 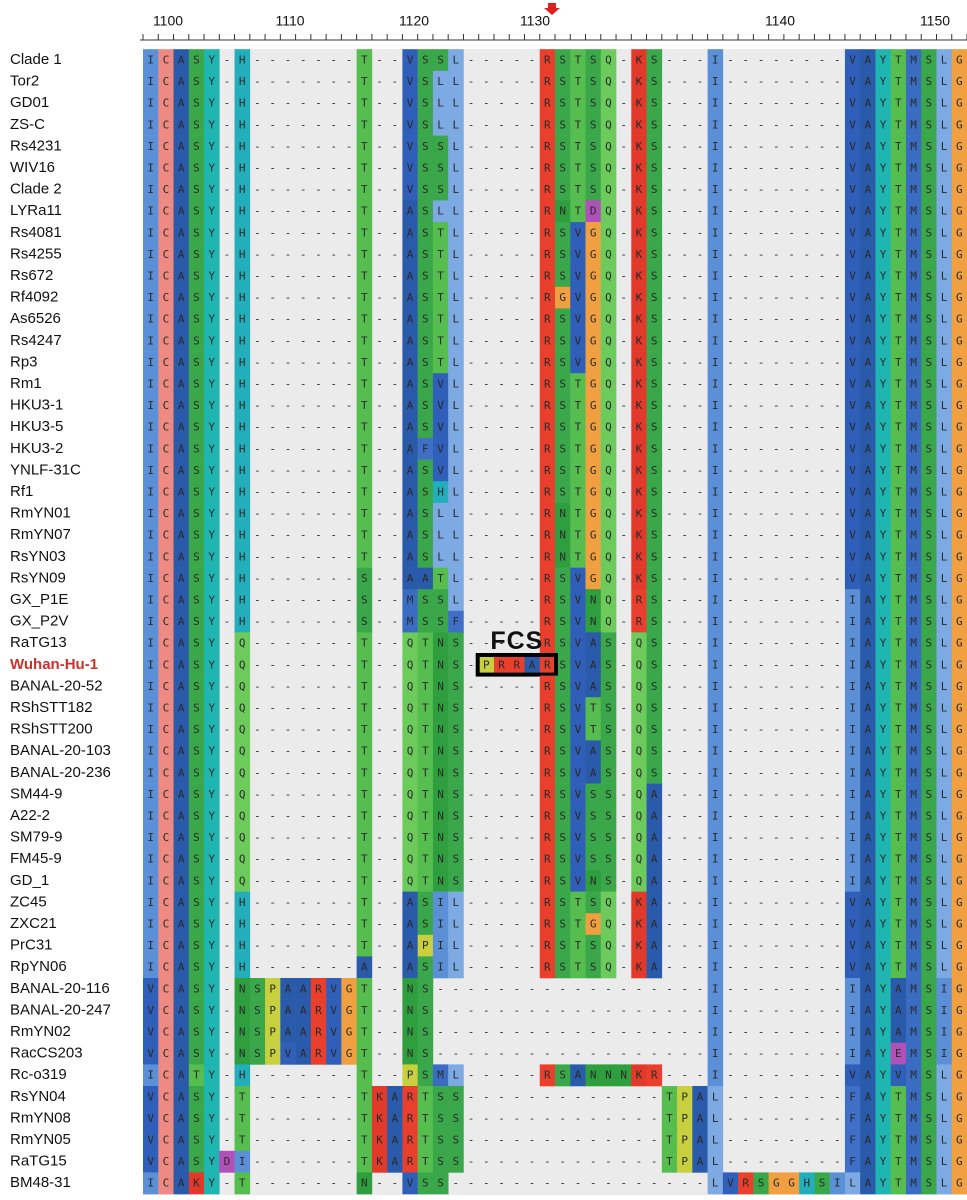 I want to click on sequence-name: LYRa11, so click(x=36, y=210).